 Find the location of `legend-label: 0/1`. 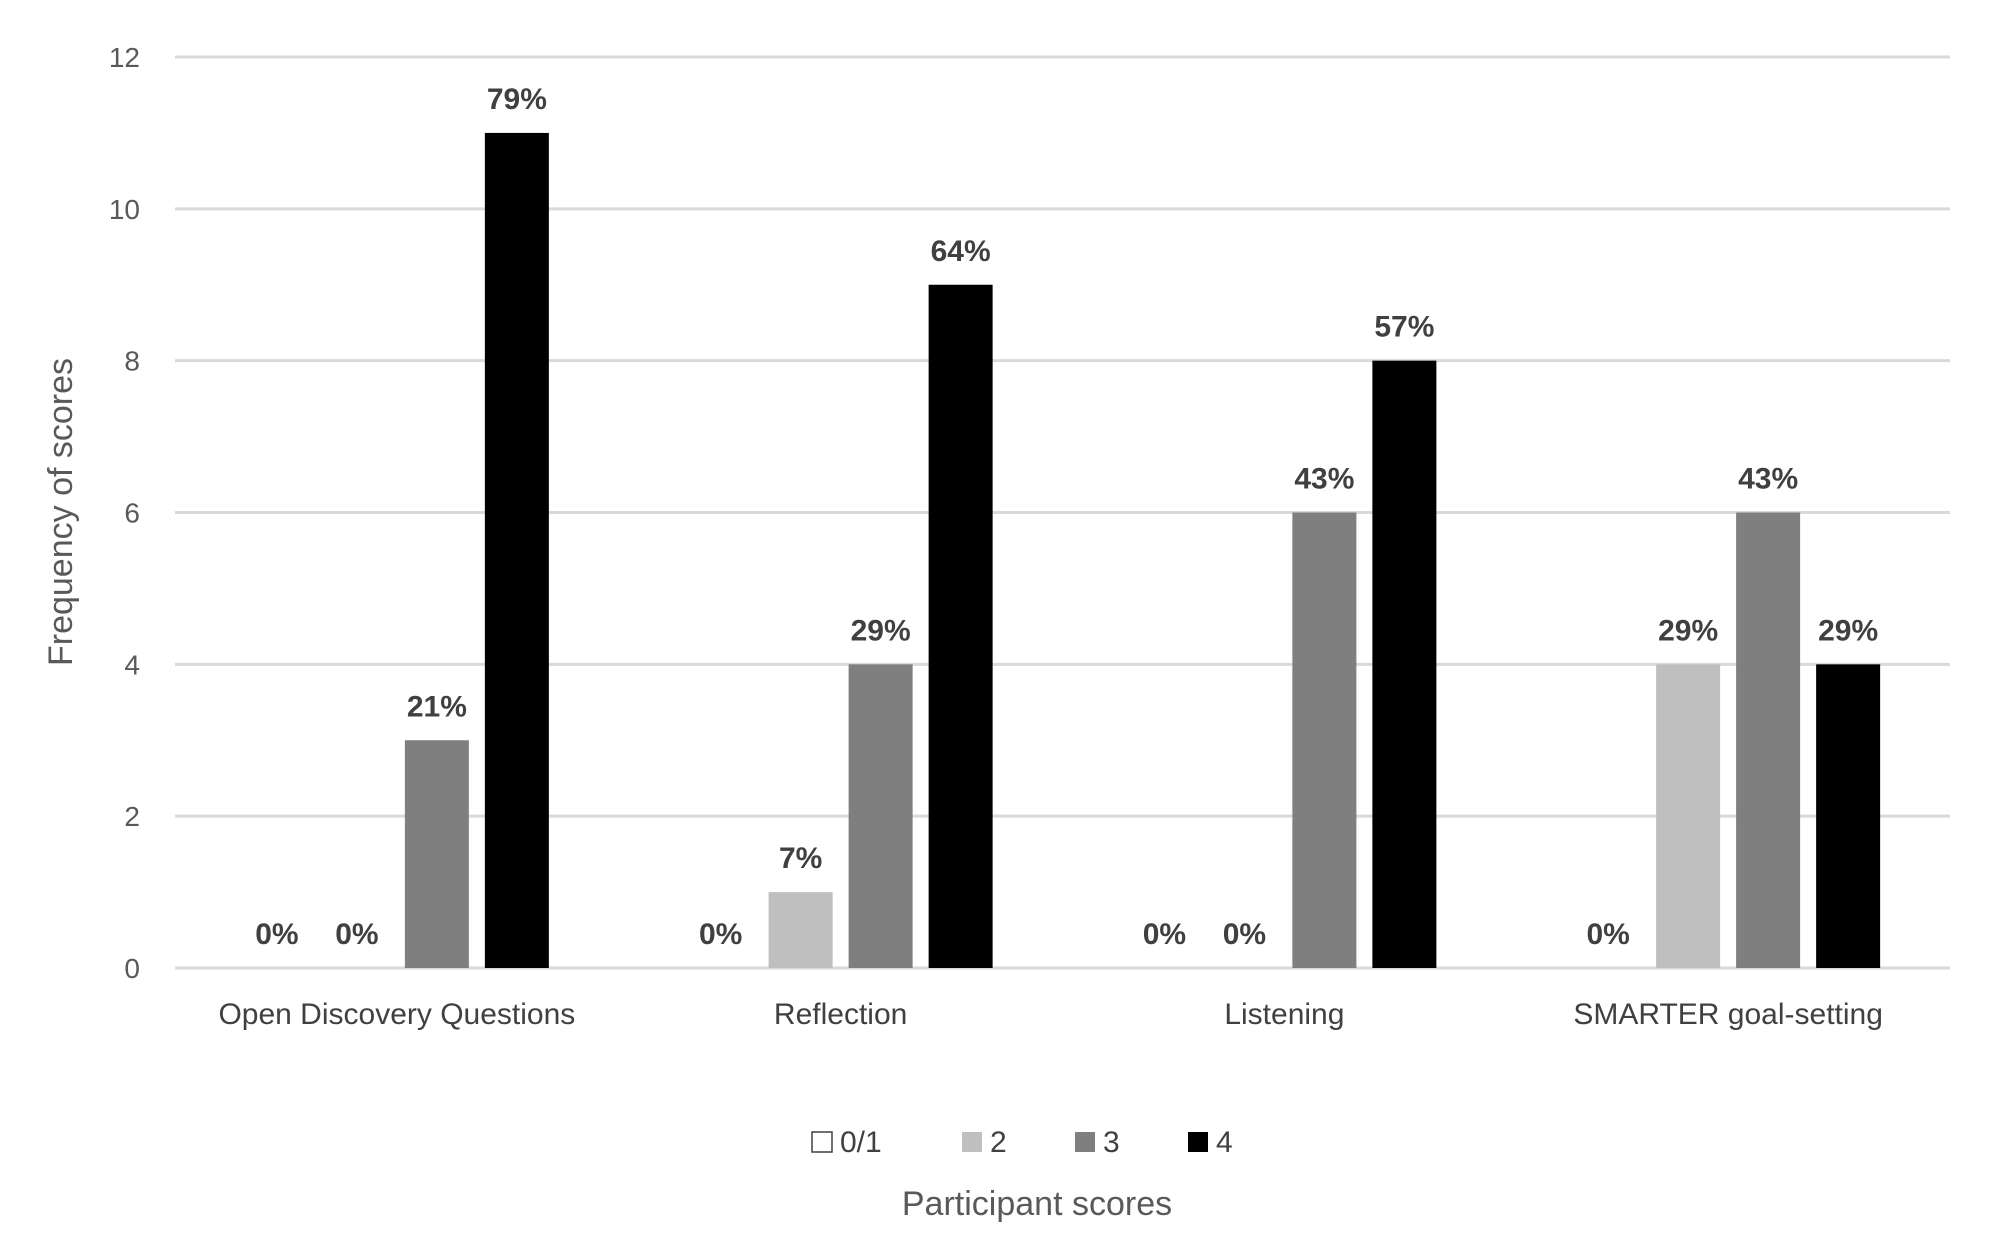

legend-label: 0/1 is located at coordinates (861, 1142).